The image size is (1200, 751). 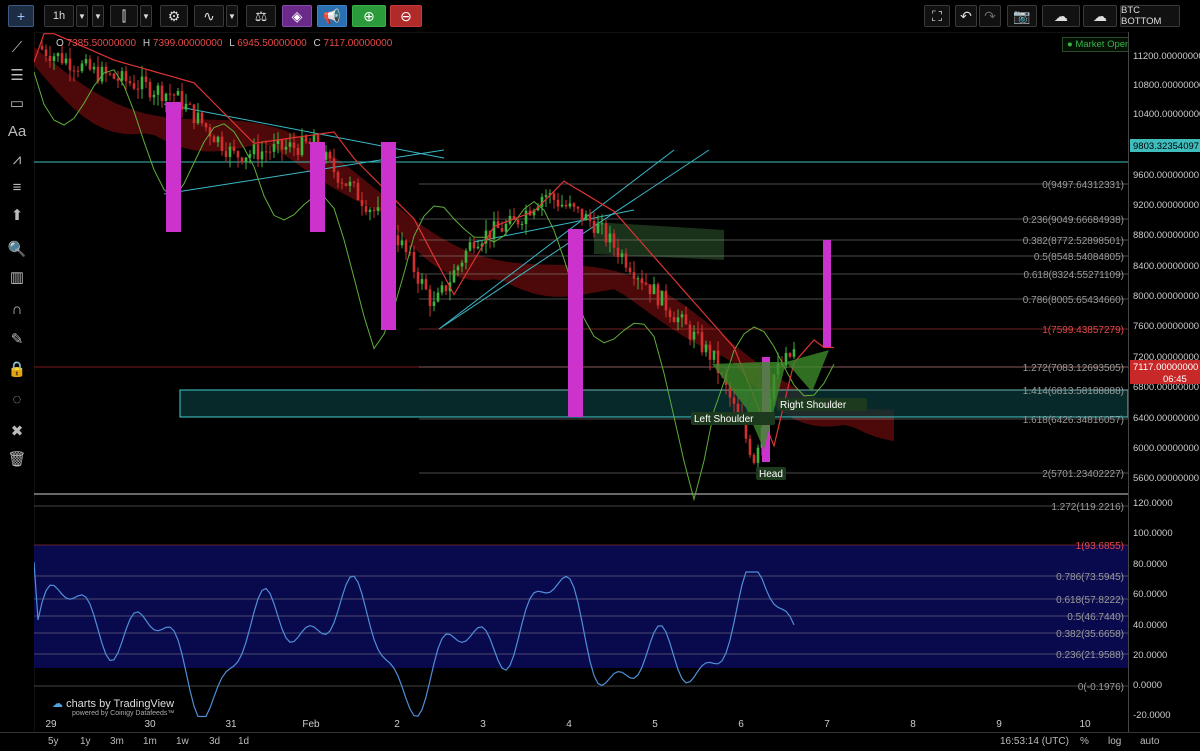 I want to click on fib-tool-icon: ≡, so click(x=17, y=187).